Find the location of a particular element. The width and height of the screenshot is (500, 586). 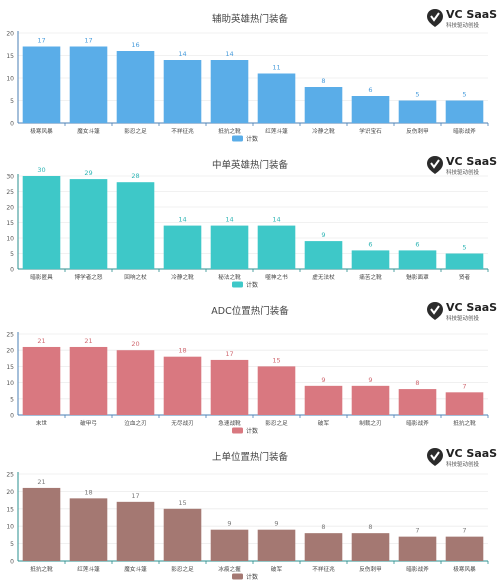

x-tick-label: 破甲弓 is located at coordinates (88, 423).